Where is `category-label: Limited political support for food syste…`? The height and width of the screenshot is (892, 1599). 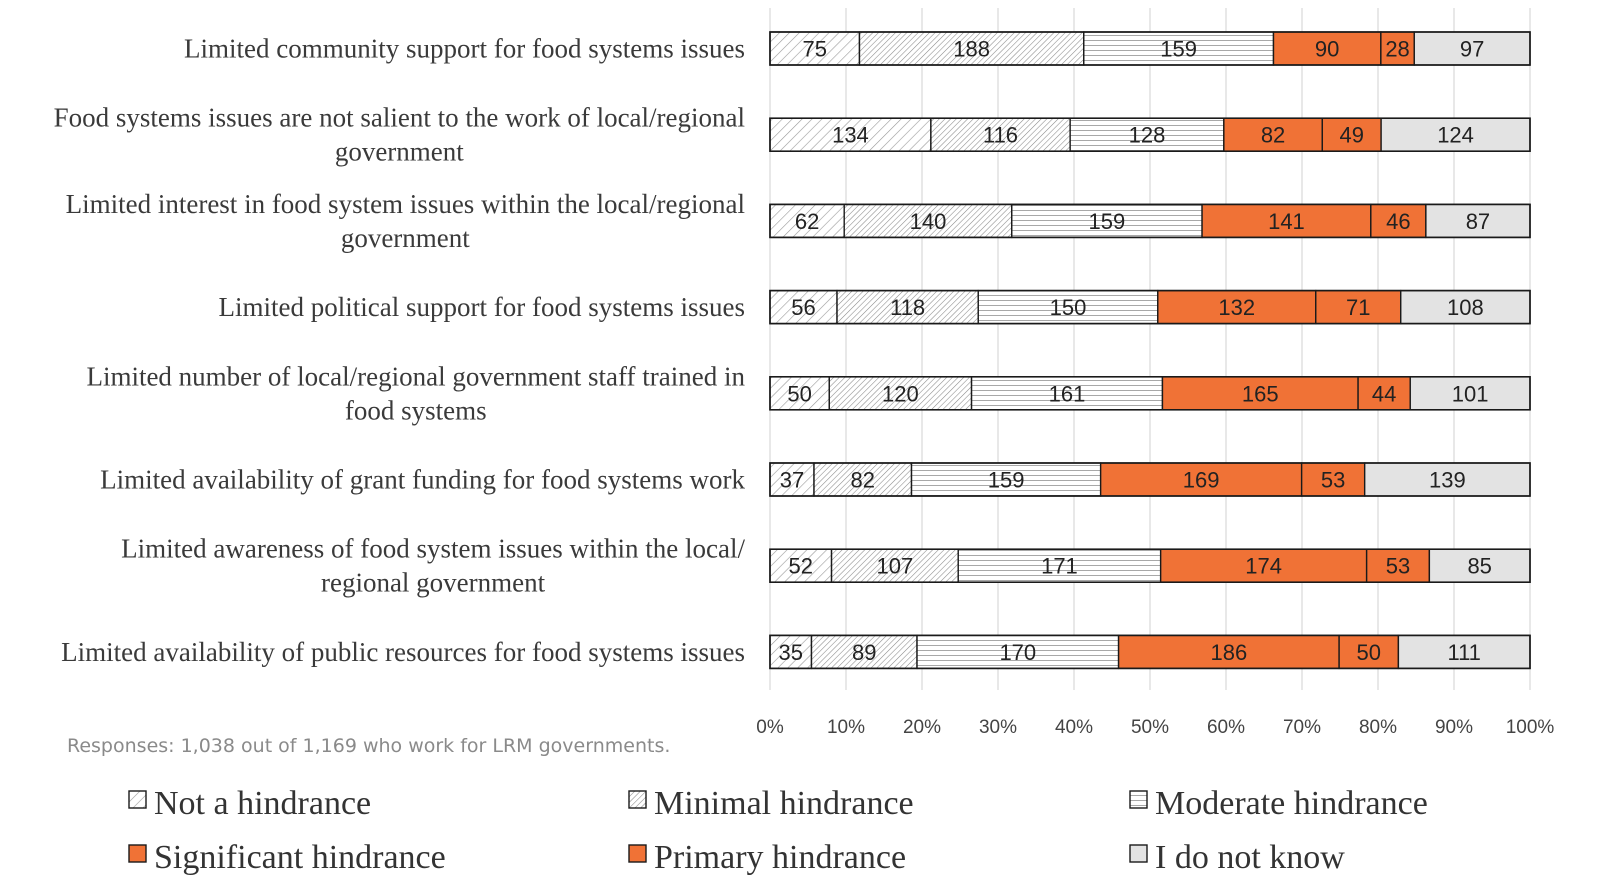
category-label: Limited political support for food syste… is located at coordinates (482, 307).